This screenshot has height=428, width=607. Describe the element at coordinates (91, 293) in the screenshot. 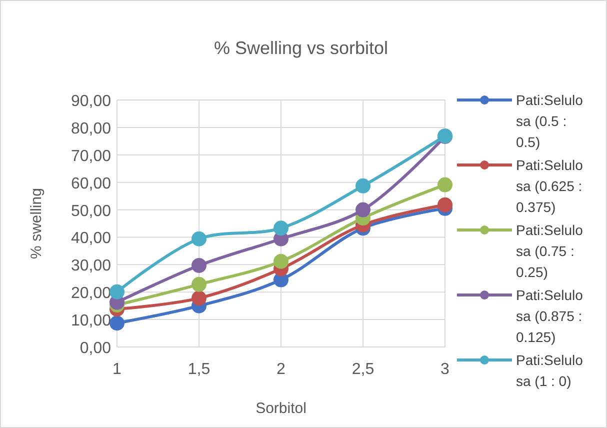

I see `y-tick-label: 20,00` at that location.